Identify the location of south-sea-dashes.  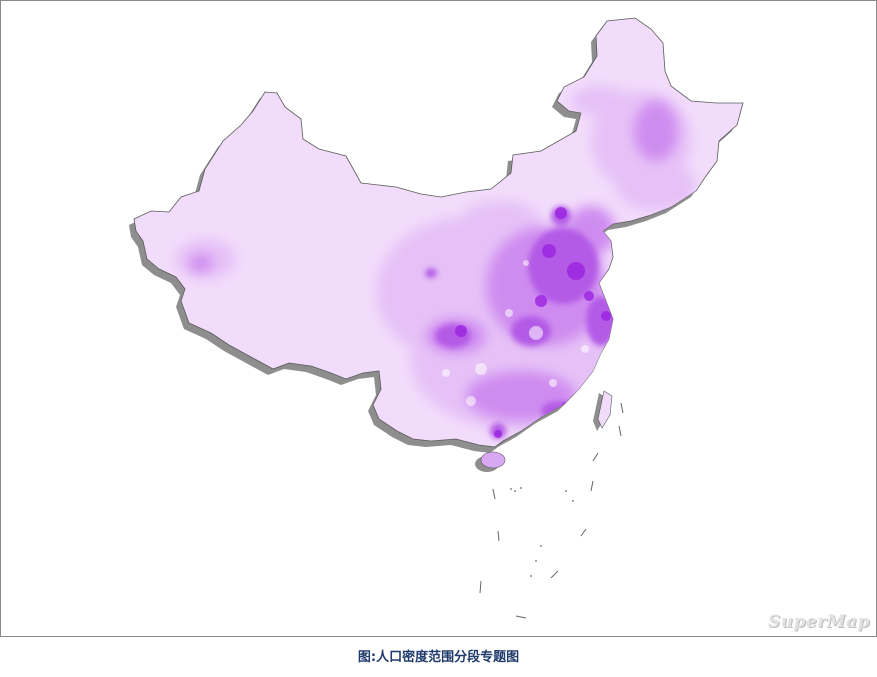
(551, 510).